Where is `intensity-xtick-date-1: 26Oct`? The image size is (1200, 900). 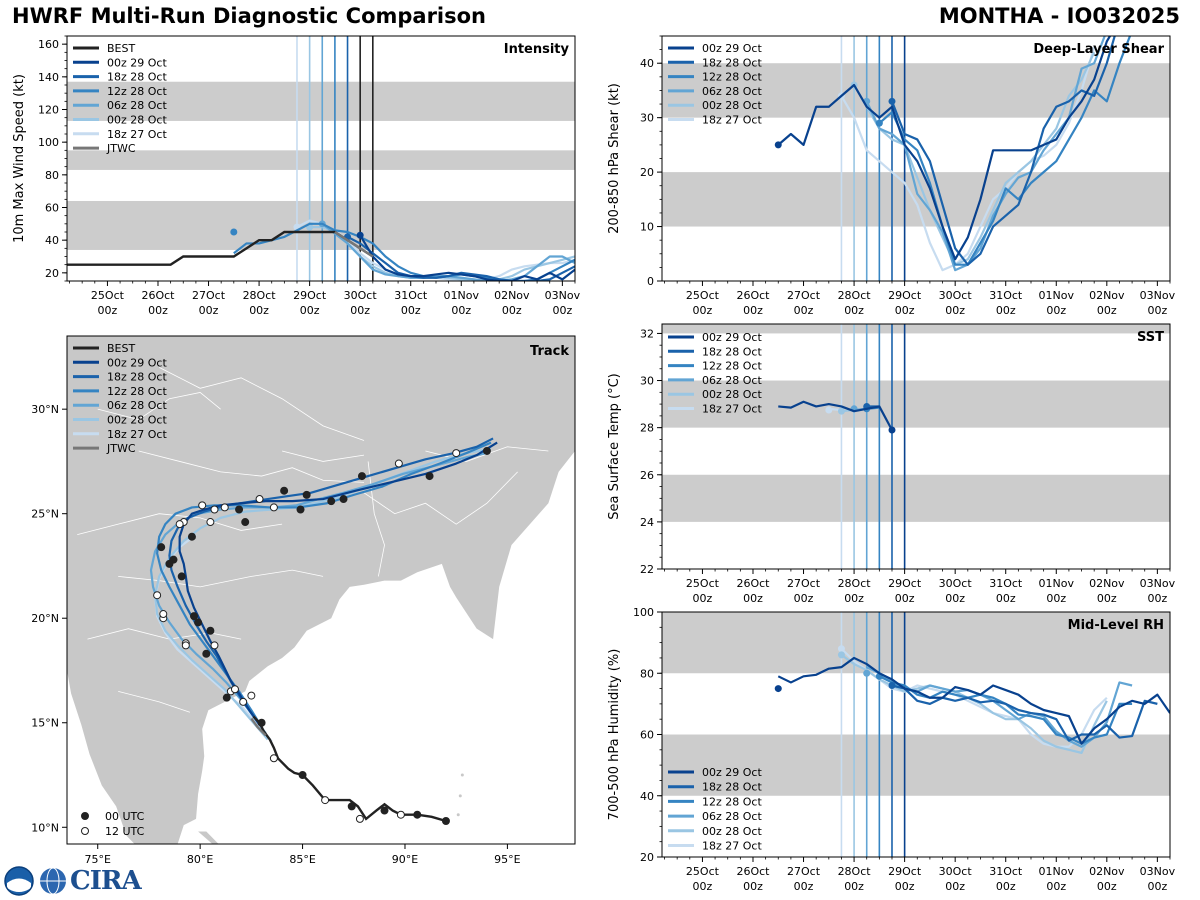
intensity-xtick-date-1: 26Oct is located at coordinates (158, 295).